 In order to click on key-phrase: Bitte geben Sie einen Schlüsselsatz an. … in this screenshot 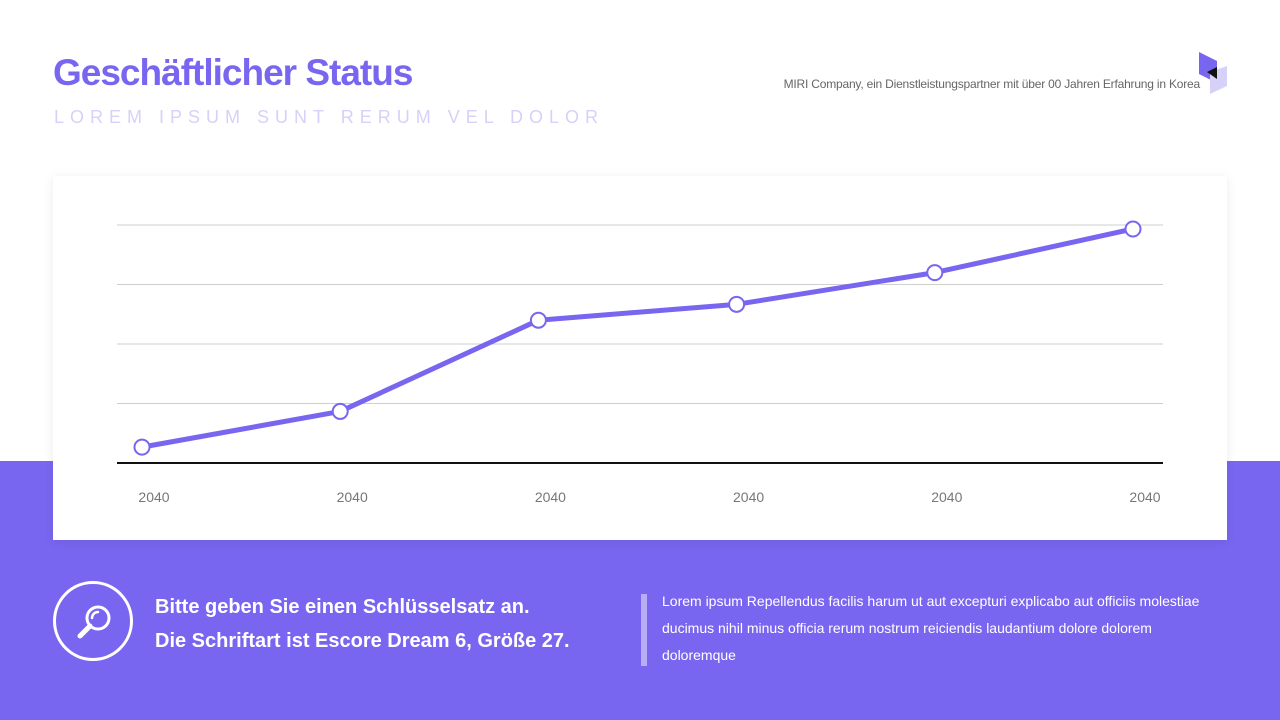, I will do `click(362, 624)`.